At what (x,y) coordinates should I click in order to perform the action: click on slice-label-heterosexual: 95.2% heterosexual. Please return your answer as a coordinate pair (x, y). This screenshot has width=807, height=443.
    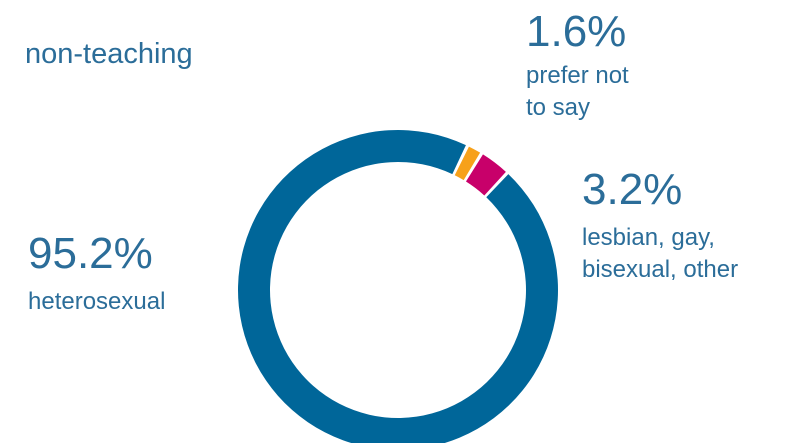
    Looking at the image, I should click on (96, 275).